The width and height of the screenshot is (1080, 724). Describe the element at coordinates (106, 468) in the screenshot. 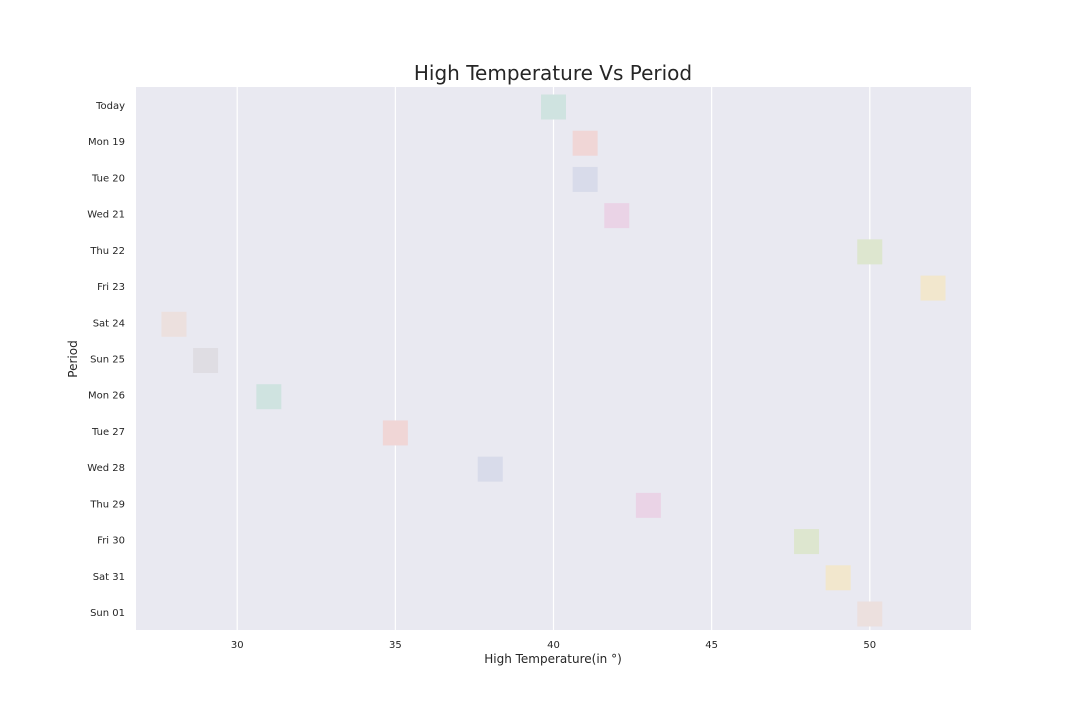

I see `y-tick-label: Wed 28` at that location.